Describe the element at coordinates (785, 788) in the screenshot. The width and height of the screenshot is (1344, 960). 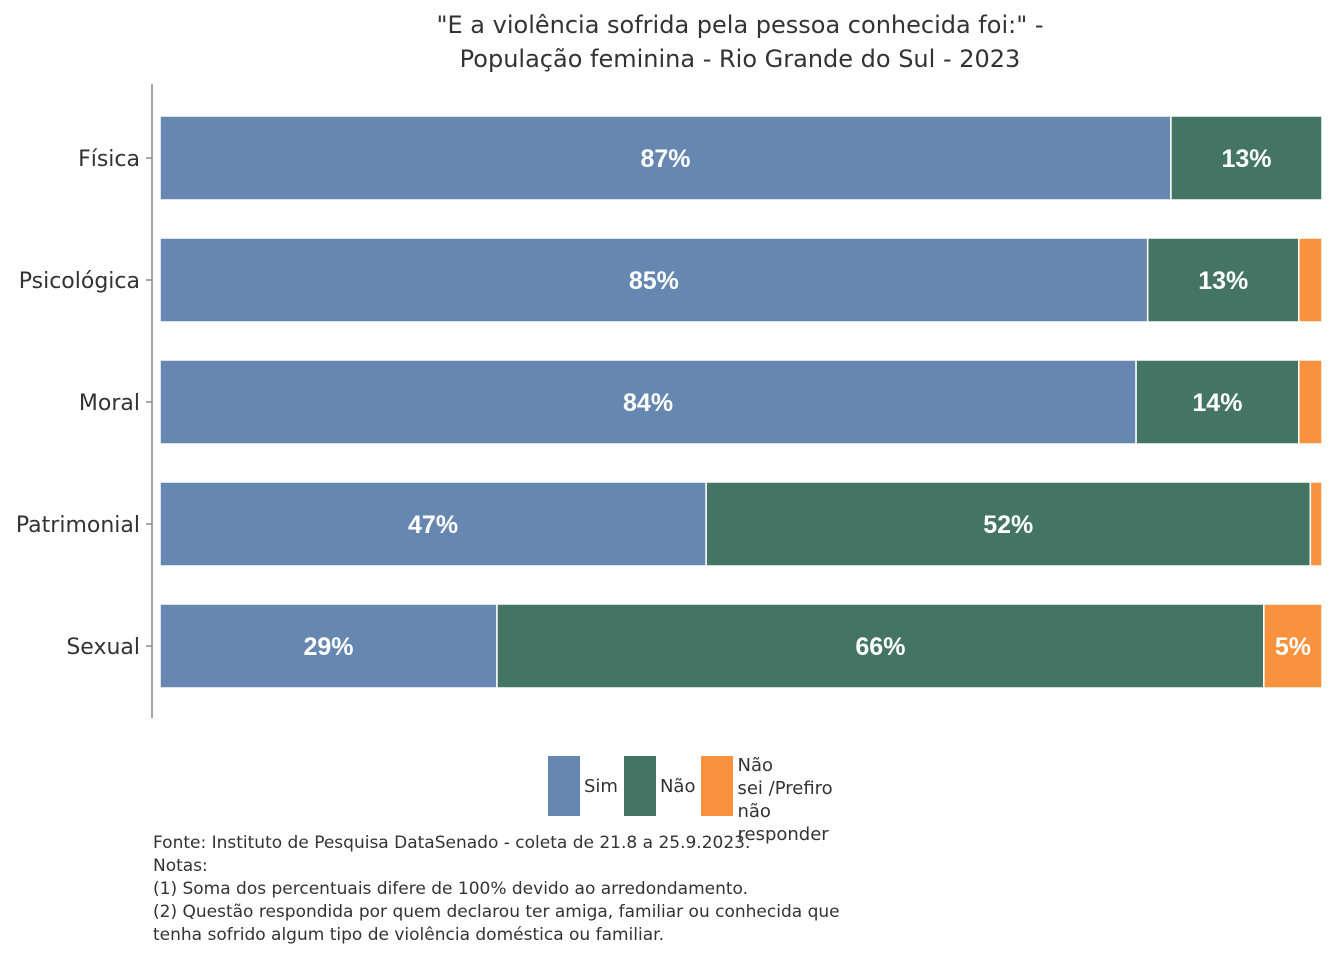
I see `legend-label-ns-line-2: sei /Prefiro` at that location.